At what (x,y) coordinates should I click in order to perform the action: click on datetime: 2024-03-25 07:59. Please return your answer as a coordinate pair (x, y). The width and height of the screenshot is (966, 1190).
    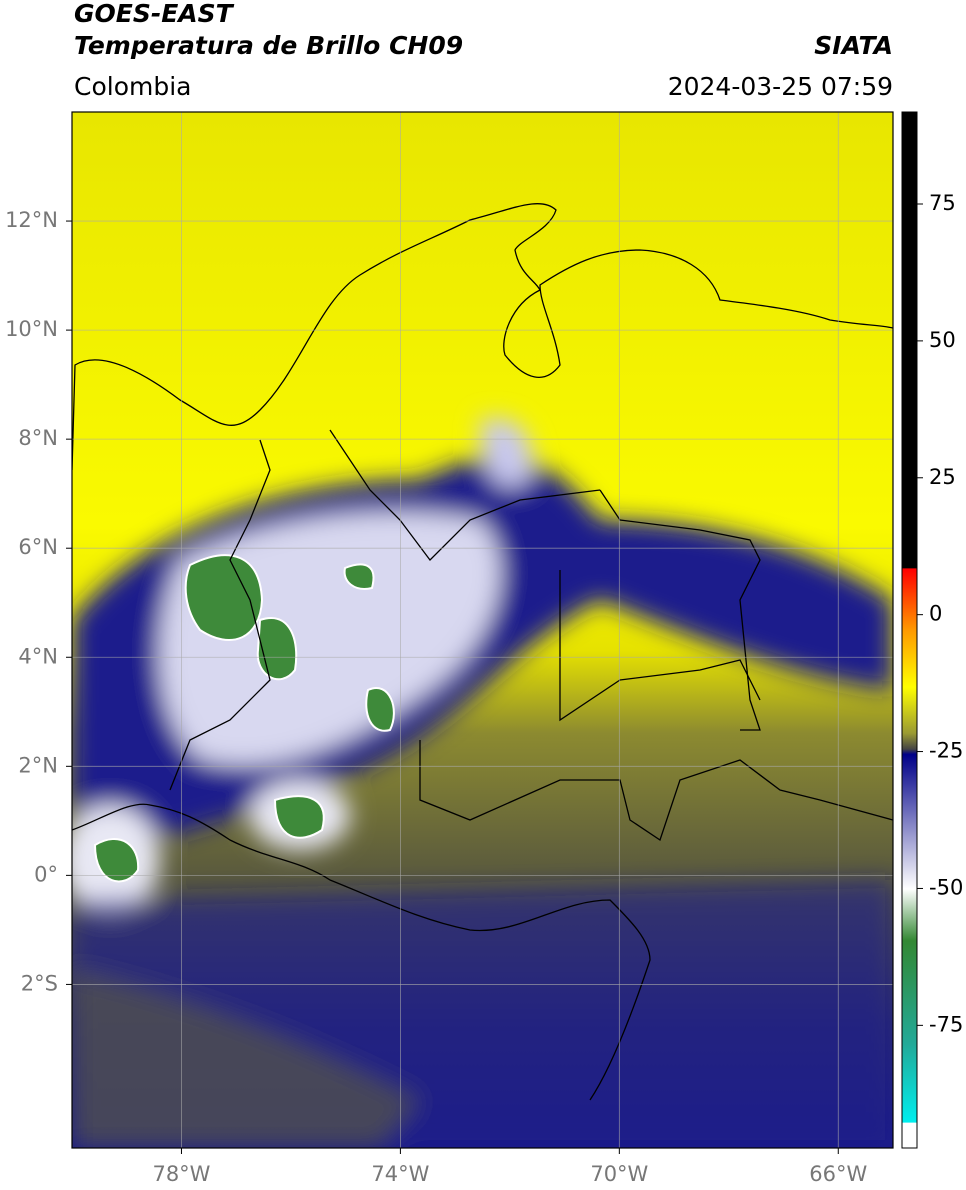
    Looking at the image, I should click on (780, 86).